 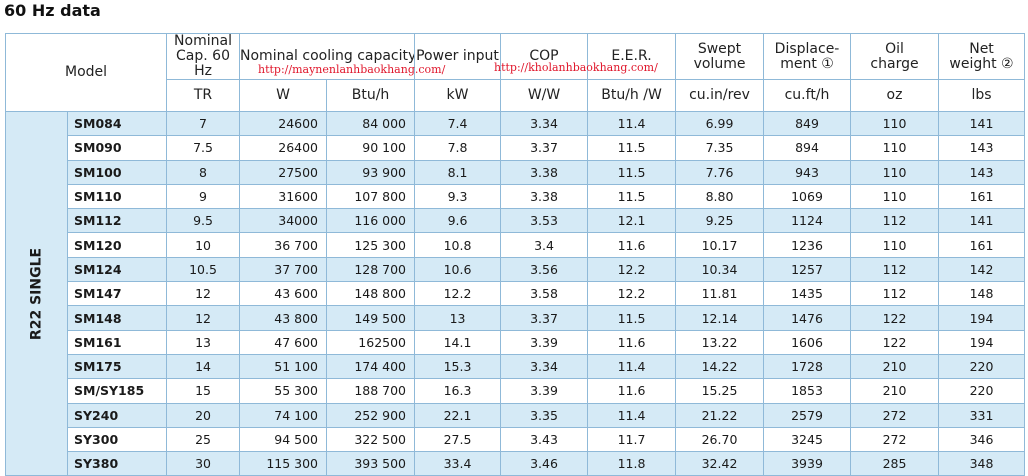 What do you see at coordinates (203, 415) in the screenshot?
I see `cell-tr: 20` at bounding box center [203, 415].